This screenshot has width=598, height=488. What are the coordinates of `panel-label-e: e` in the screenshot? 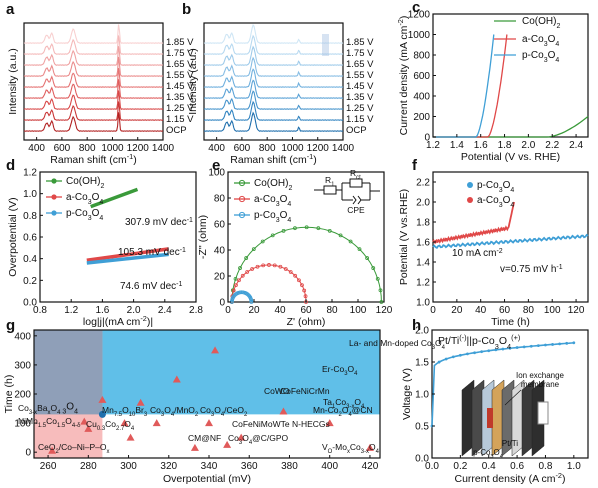 It's located at (216, 165).